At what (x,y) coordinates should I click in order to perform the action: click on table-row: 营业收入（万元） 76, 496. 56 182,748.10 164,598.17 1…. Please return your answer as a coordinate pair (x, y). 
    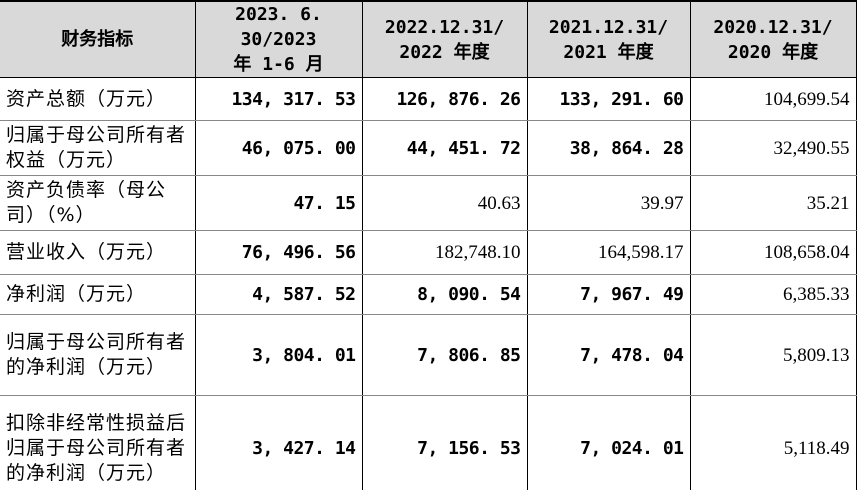
    Looking at the image, I should click on (428, 252).